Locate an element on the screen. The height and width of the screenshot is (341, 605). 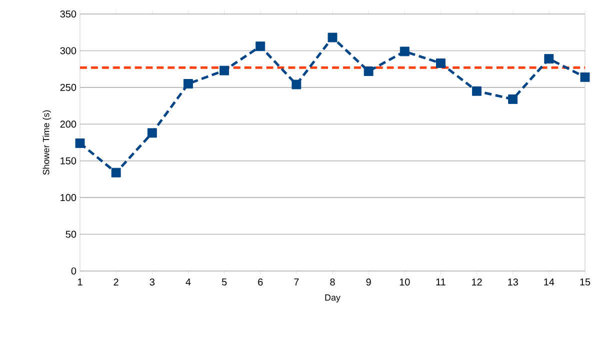
x-tick-label: 14 is located at coordinates (549, 282).